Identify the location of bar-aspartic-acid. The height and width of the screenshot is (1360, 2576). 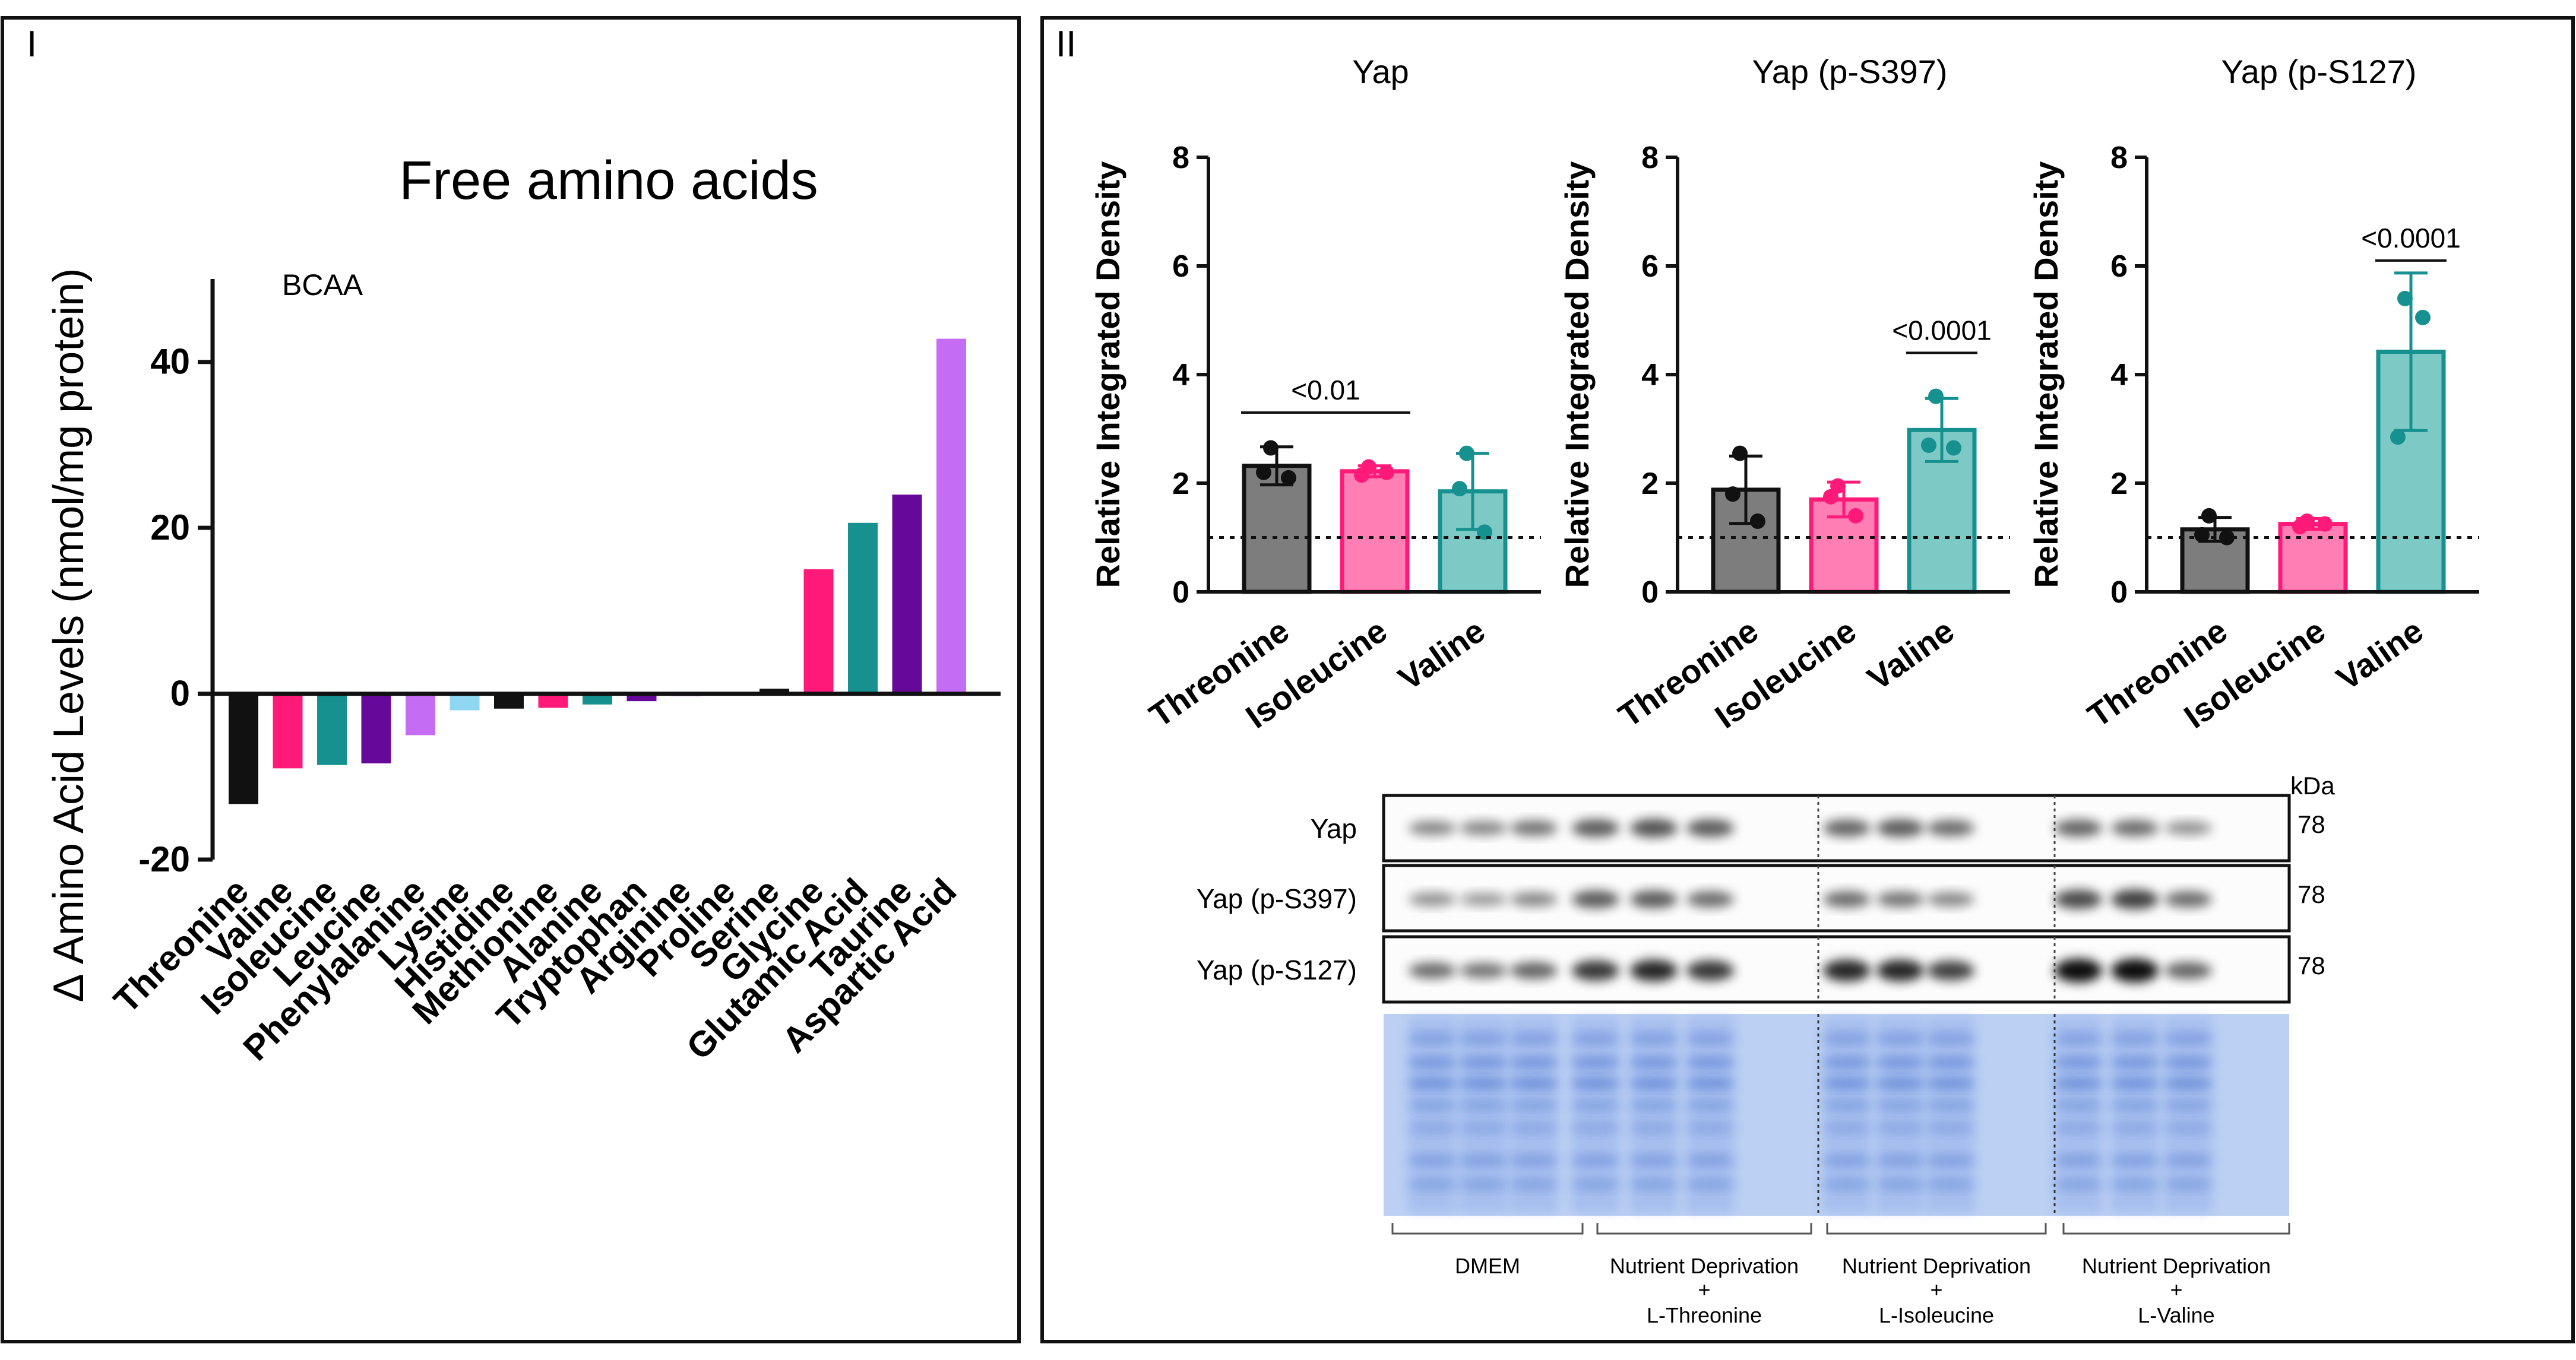
(951, 516).